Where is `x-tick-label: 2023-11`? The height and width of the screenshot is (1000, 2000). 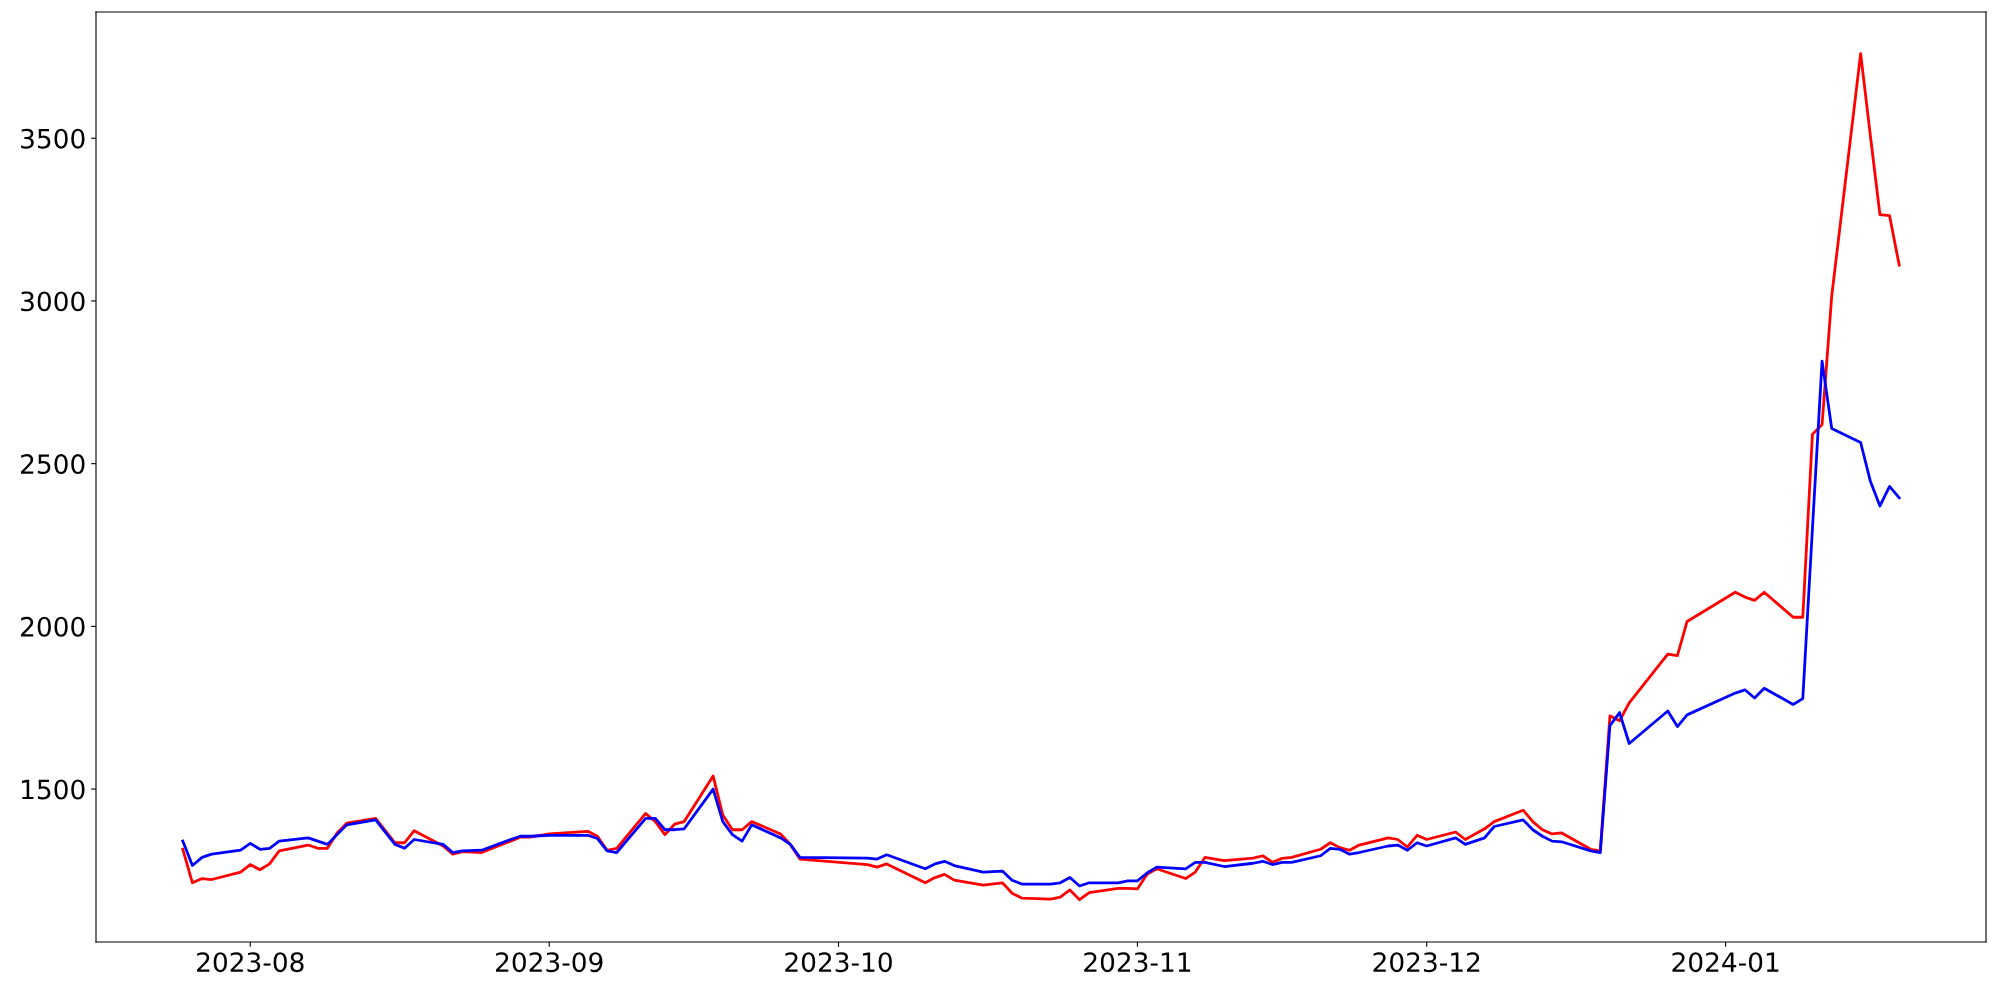
x-tick-label: 2023-11 is located at coordinates (1137, 962).